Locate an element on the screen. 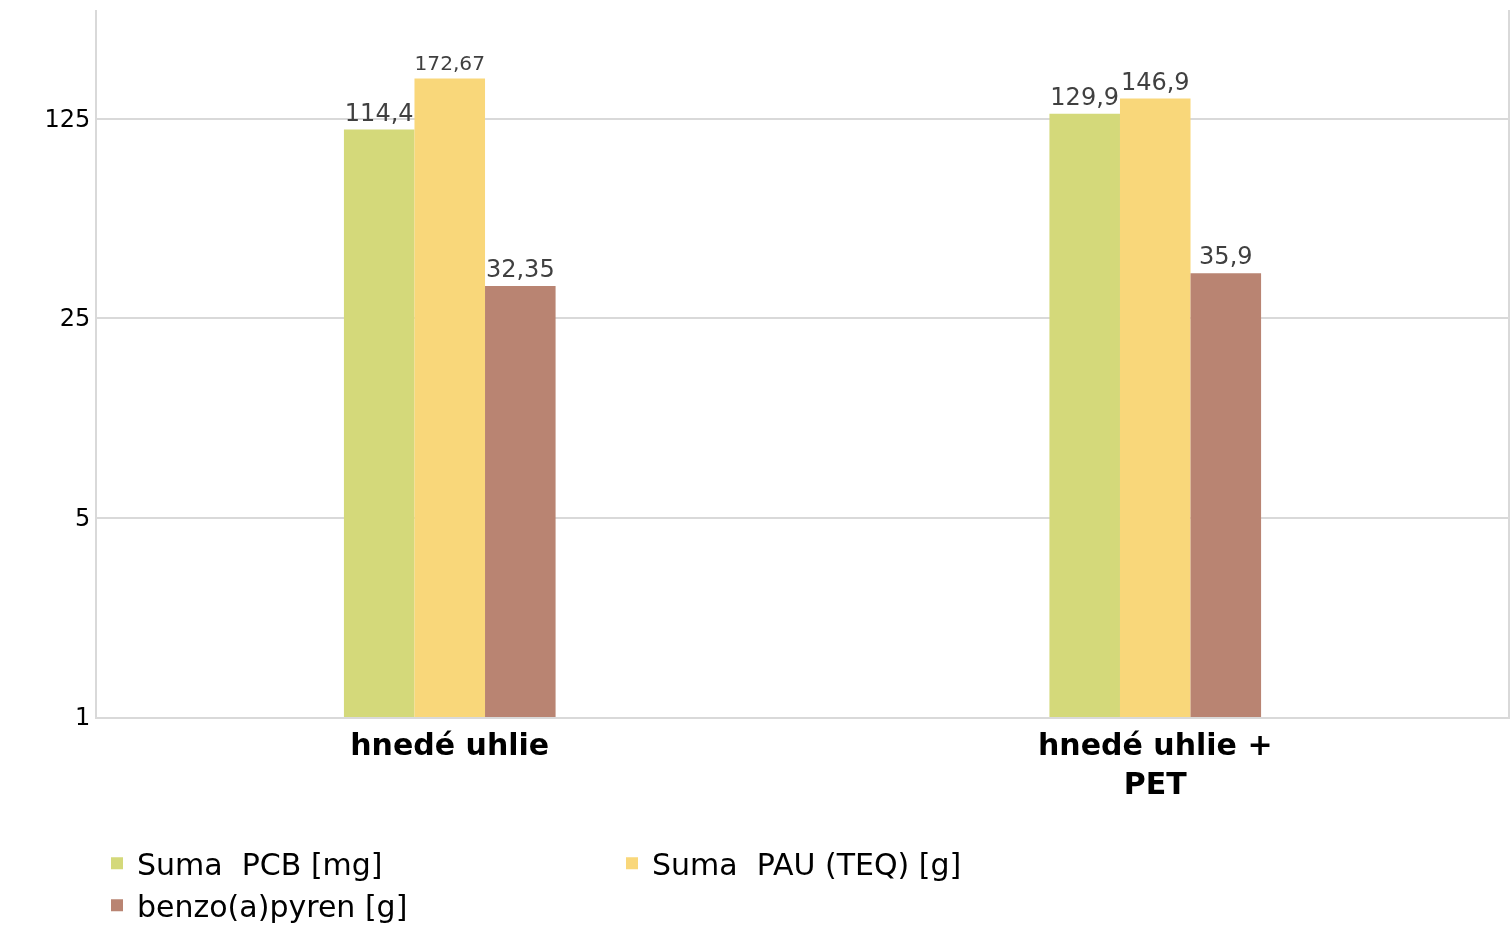  legend-label: Suma PAU (TEQ) [g] is located at coordinates (807, 864).